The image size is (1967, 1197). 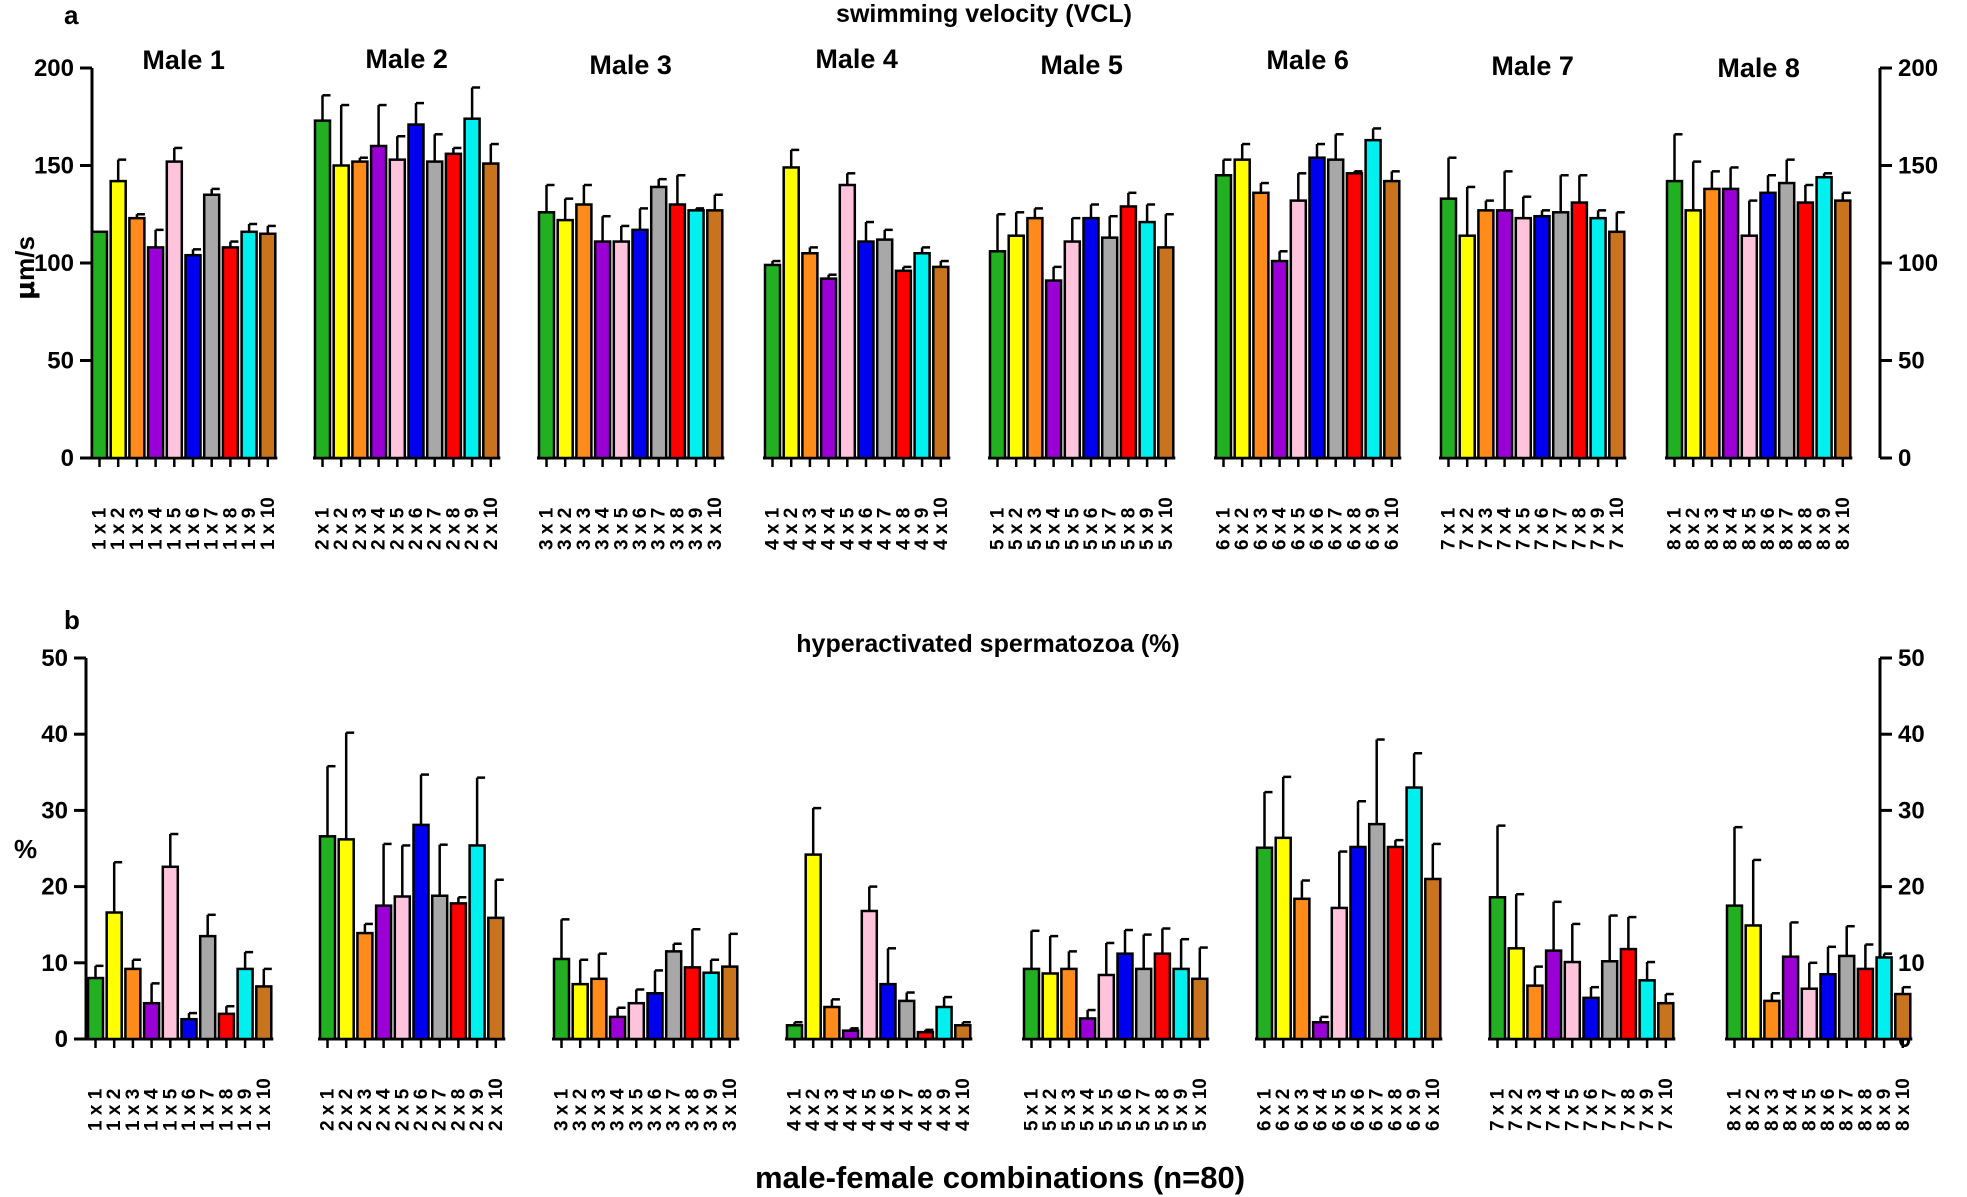 What do you see at coordinates (230, 529) in the screenshot?
I see `category-label: 1 x 8` at bounding box center [230, 529].